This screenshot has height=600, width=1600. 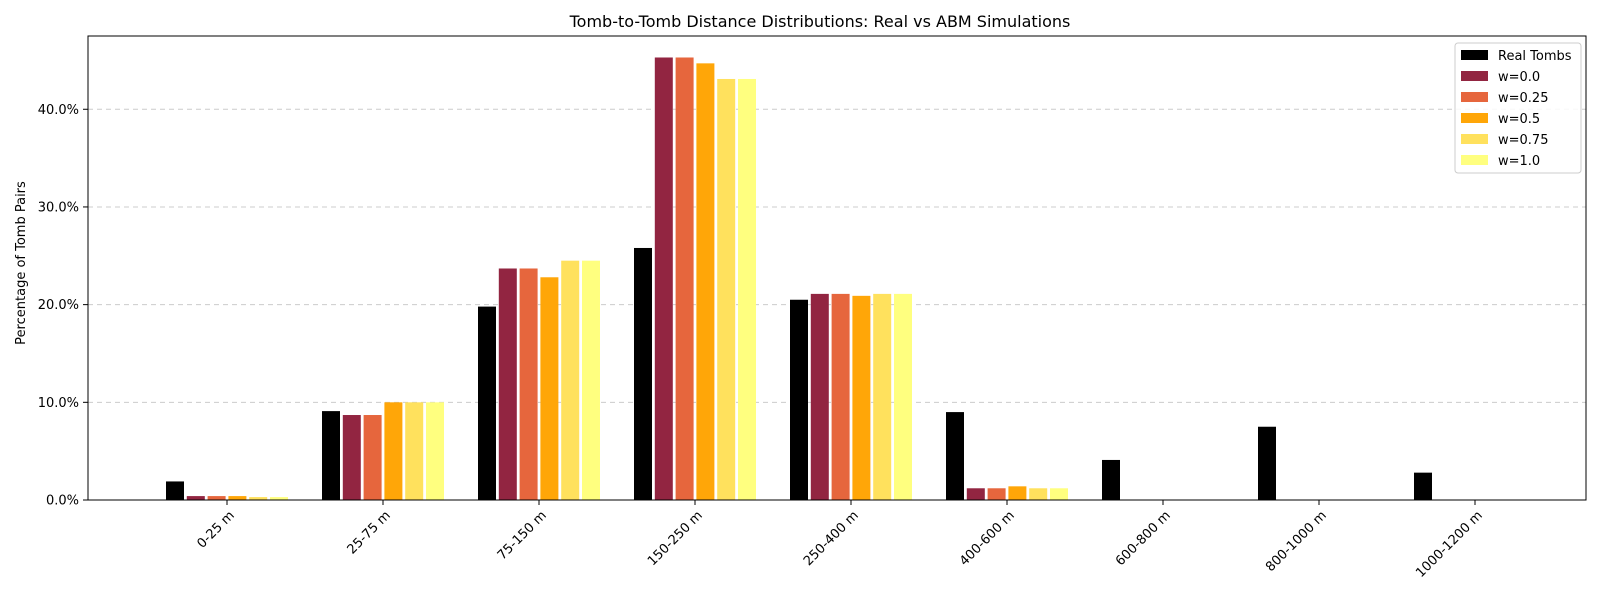 What do you see at coordinates (987, 538) in the screenshot?
I see `x-tick-label: 400-600 m` at bounding box center [987, 538].